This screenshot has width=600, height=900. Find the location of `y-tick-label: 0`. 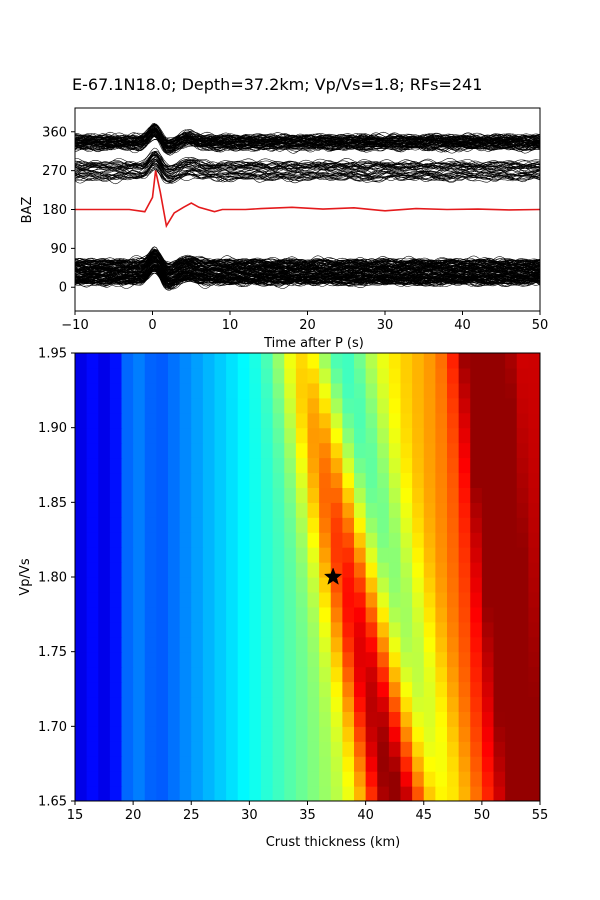

y-tick-label: 0 is located at coordinates (63, 288).